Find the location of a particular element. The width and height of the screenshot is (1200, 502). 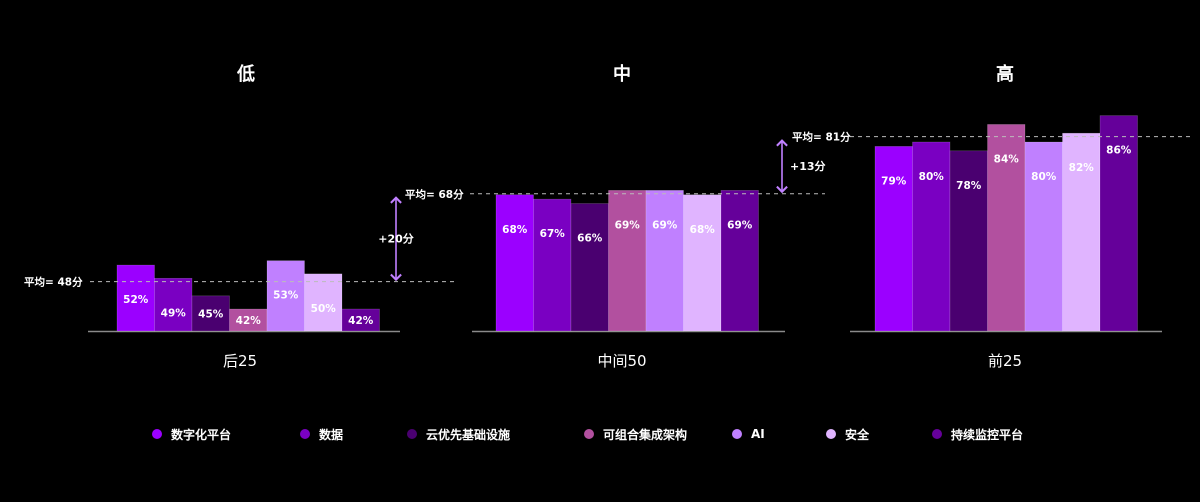

data-label: 84% is located at coordinates (1007, 159).